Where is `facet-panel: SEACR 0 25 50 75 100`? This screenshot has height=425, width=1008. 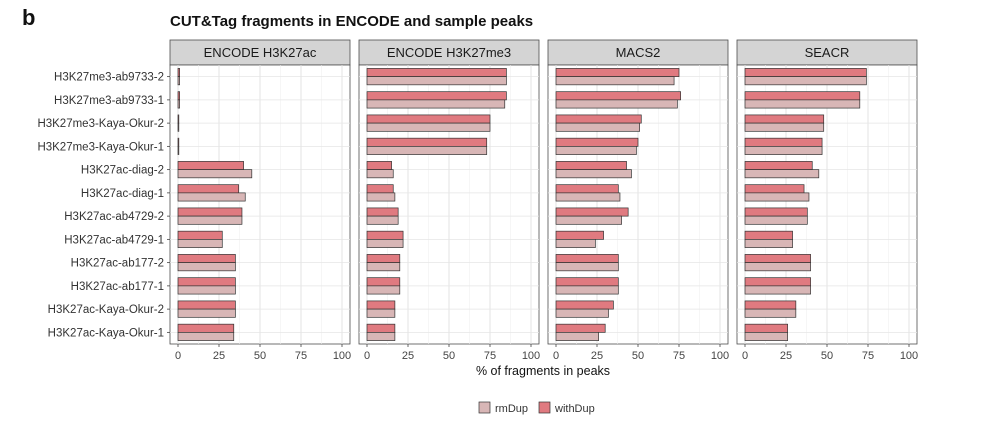
facet-panel: SEACR 0 25 50 75 100 is located at coordinates (827, 200).